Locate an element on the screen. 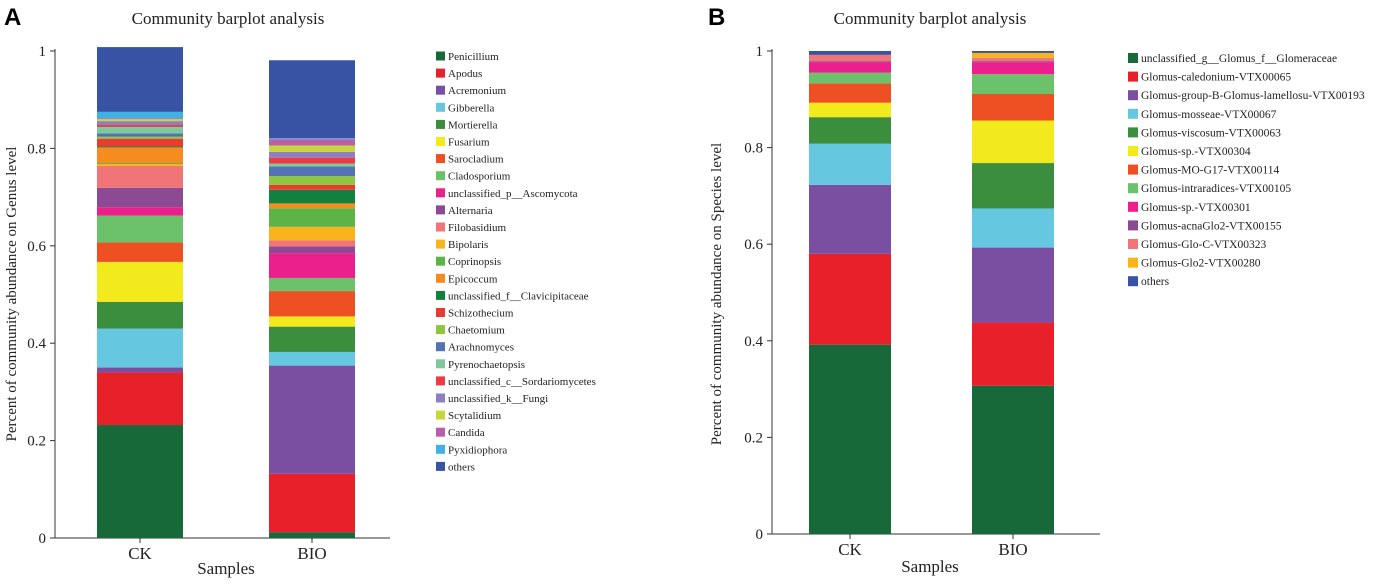 The width and height of the screenshot is (1381, 585). panel-a-legend-label: Gibberella is located at coordinates (471, 108).